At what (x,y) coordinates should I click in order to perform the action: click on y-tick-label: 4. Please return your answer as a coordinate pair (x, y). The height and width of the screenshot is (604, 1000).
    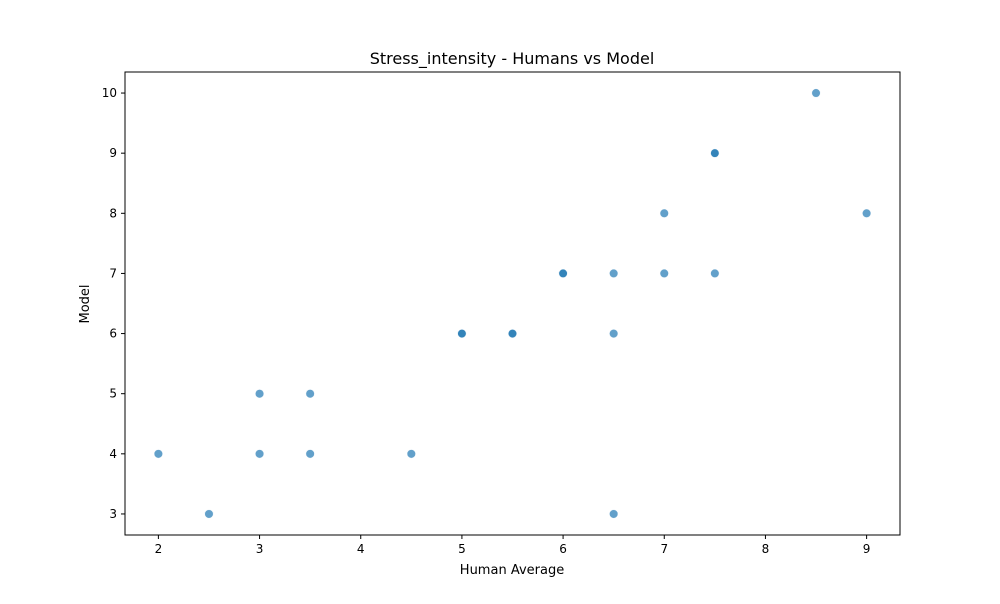
    Looking at the image, I should click on (113, 454).